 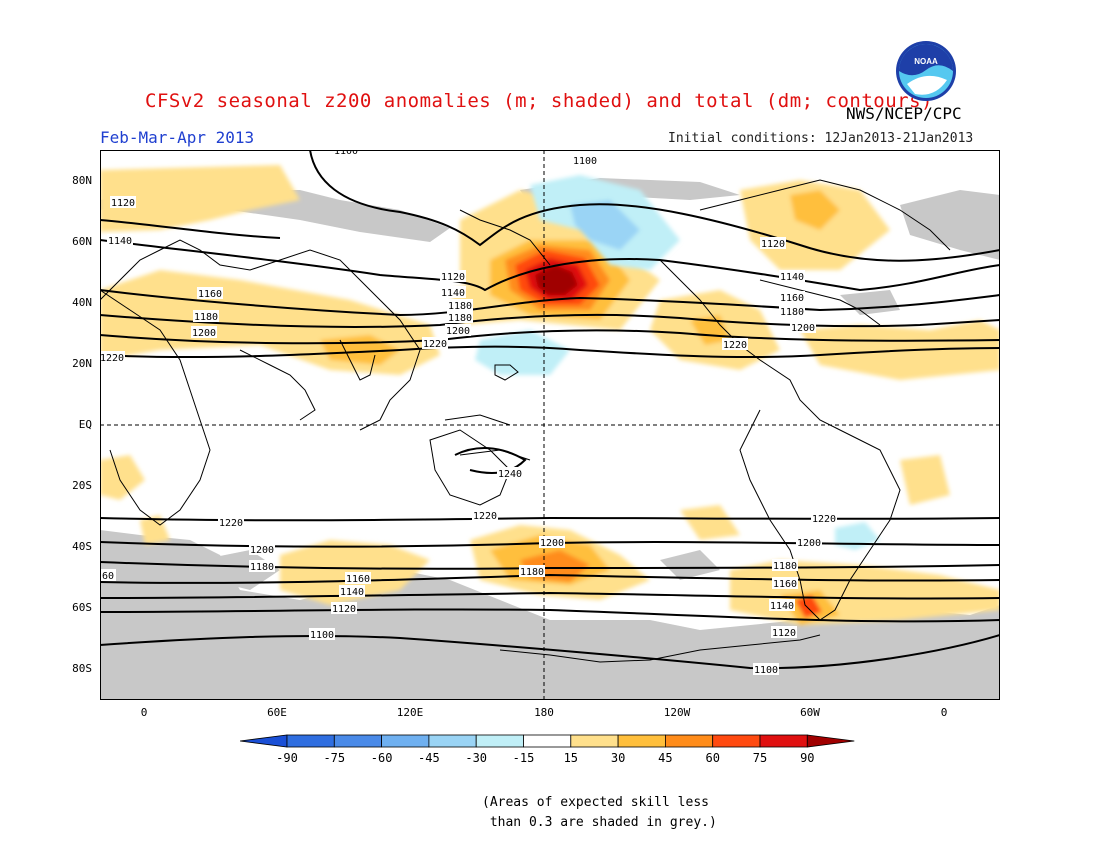 What do you see at coordinates (821, 138) in the screenshot?
I see `initial-conditions-label: Initial conditions: 12Jan2013-21Jan2013` at bounding box center [821, 138].